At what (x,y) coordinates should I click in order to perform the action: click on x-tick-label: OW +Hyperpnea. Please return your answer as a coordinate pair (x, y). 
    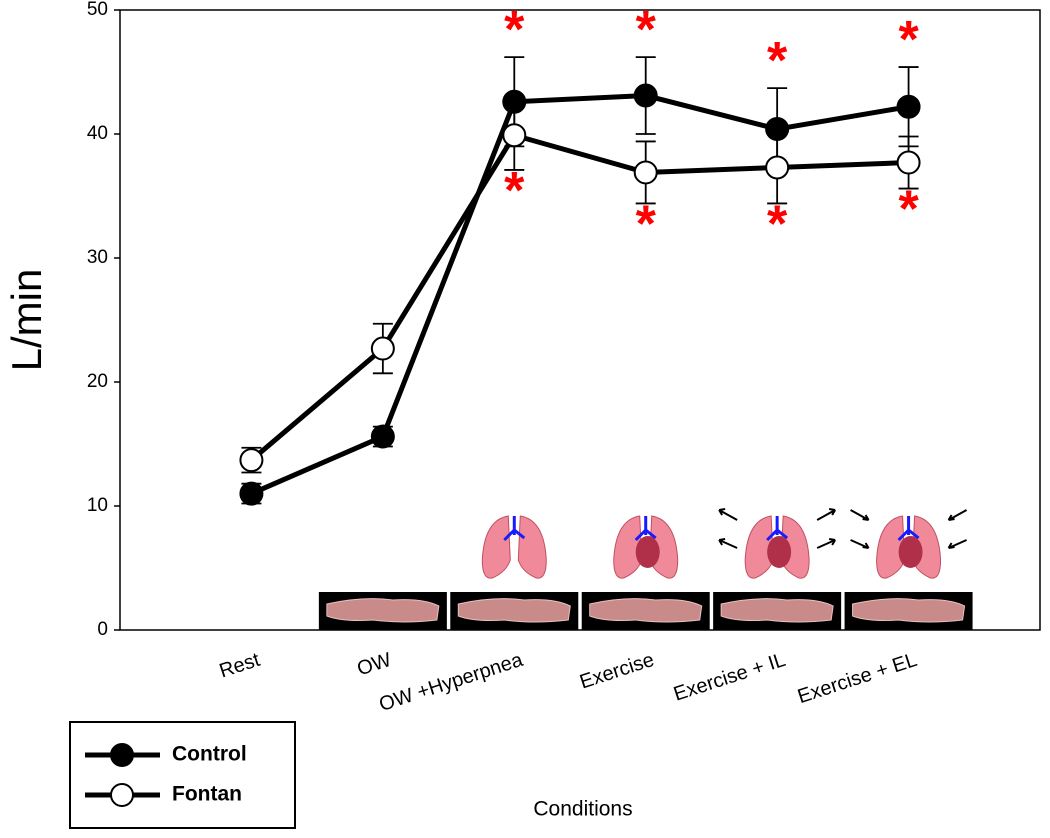
    Looking at the image, I should click on (451, 682).